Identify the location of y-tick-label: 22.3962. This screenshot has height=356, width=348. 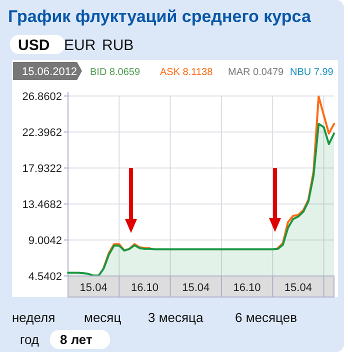
(42, 132).